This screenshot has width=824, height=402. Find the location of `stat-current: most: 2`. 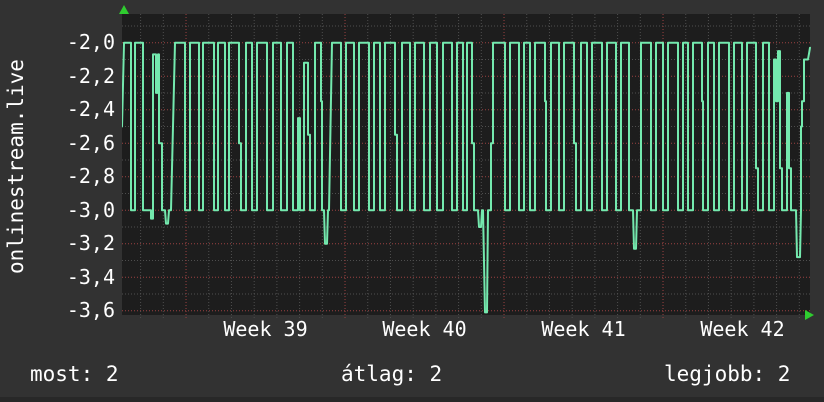

stat-current: most: 2 is located at coordinates (74, 374).